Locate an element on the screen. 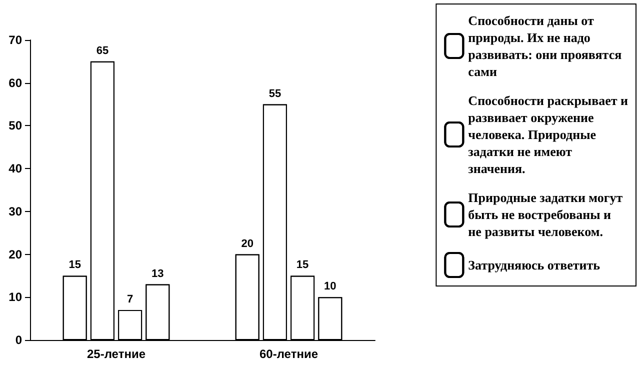  y-tick-label: 30 is located at coordinates (15, 211).